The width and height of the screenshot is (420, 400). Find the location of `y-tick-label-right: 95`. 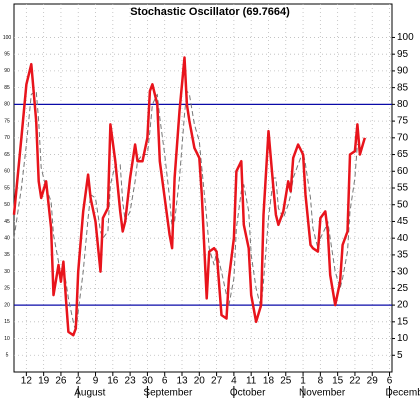

y-tick-label-right: 95 is located at coordinates (403, 54).